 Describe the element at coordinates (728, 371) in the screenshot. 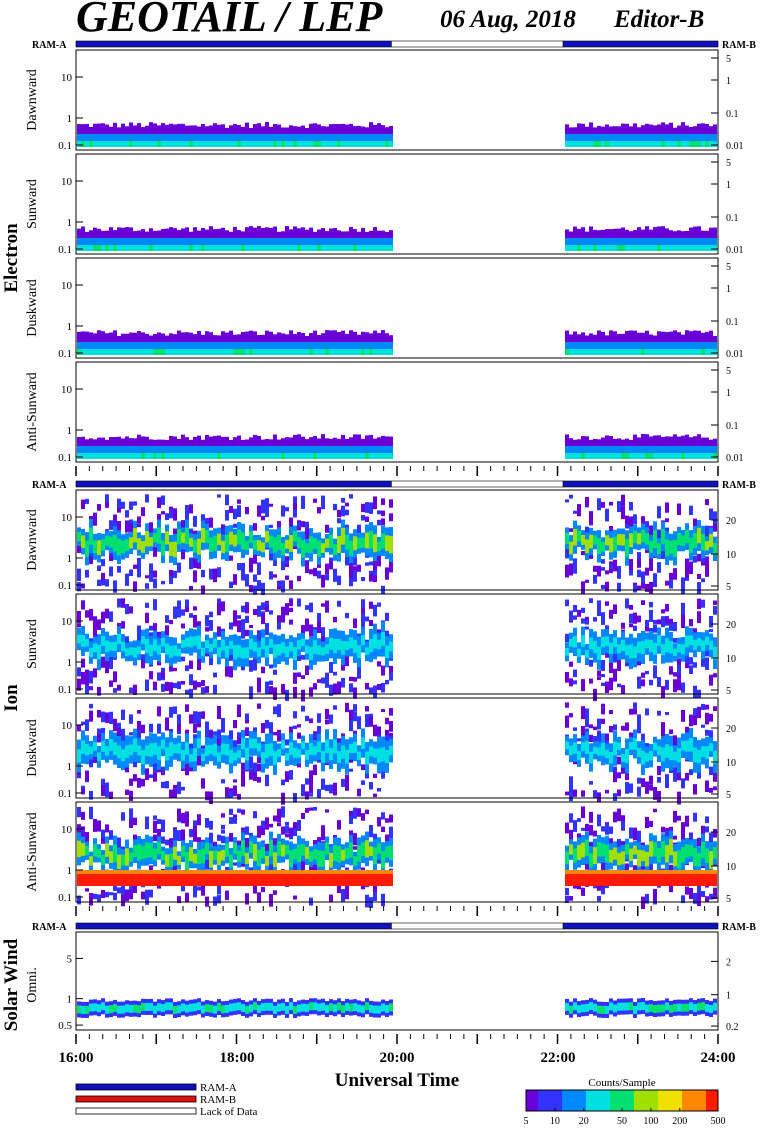

I see `y-tick-label-right: 5` at that location.